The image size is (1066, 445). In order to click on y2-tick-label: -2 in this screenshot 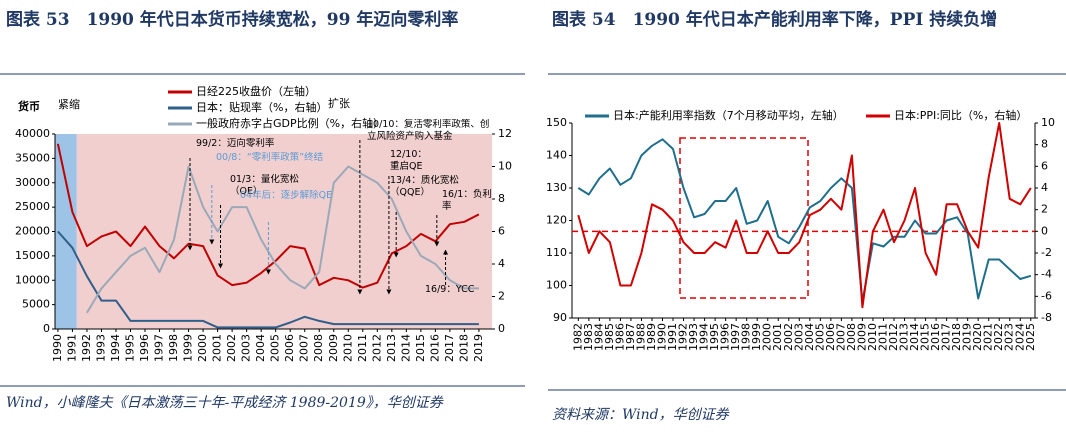, I will do `click(1046, 252)`.